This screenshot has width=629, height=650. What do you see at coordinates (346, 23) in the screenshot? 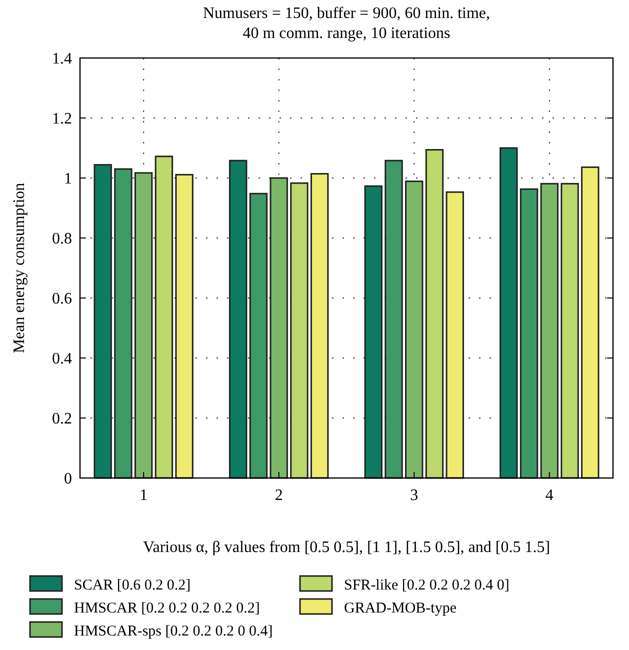
I see `chart-title: Numusers = 150, buffer = 900, 60 min. time, 40 m comm. range, 10 iterations` at bounding box center [346, 23].